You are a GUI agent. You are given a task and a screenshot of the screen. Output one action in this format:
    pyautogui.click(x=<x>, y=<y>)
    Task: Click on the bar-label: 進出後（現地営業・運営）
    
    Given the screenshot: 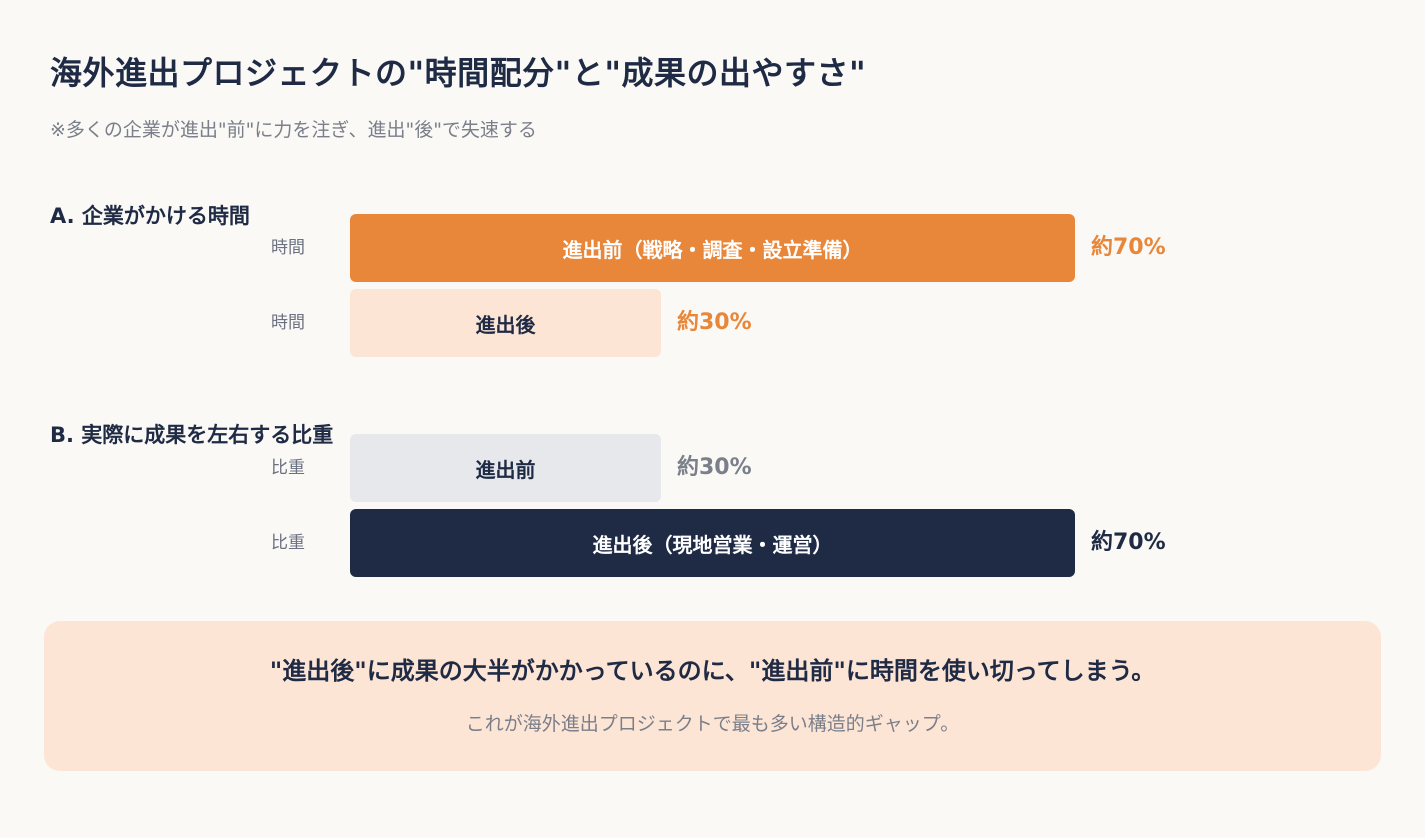 What is the action you would take?
    pyautogui.click(x=712, y=544)
    